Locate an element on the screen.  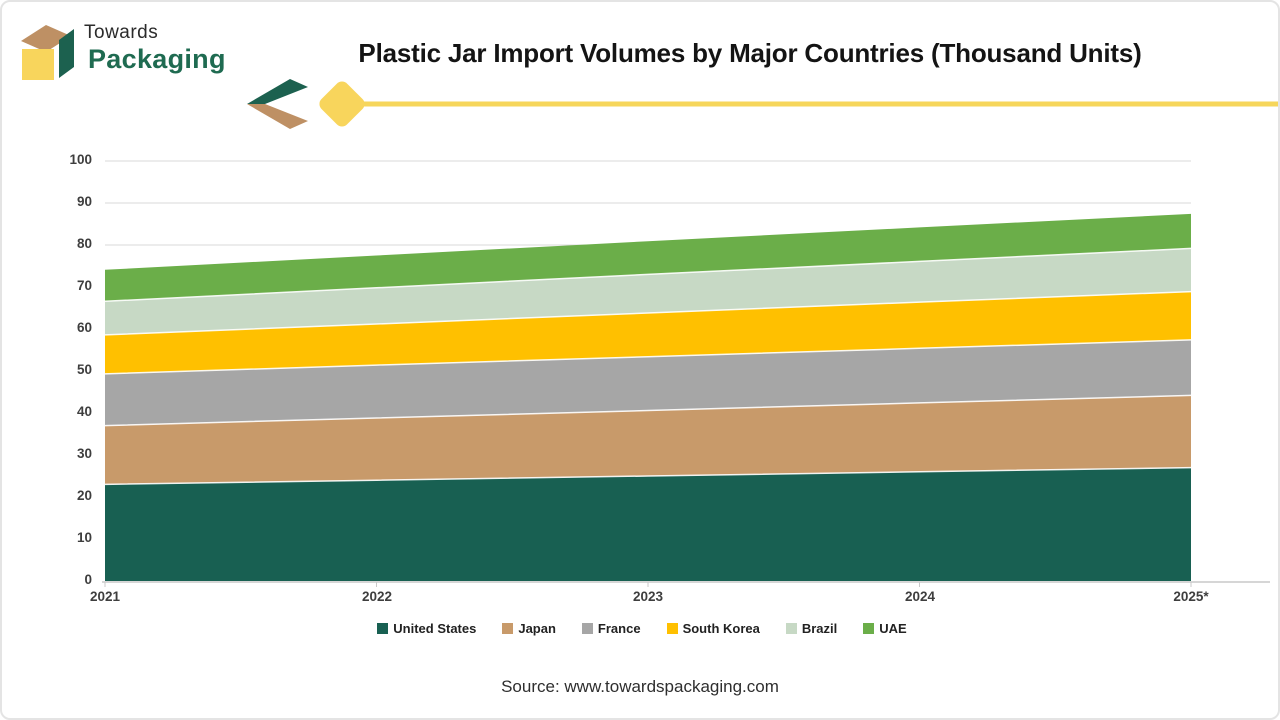
y-axis-label: 80 is located at coordinates (84, 243).